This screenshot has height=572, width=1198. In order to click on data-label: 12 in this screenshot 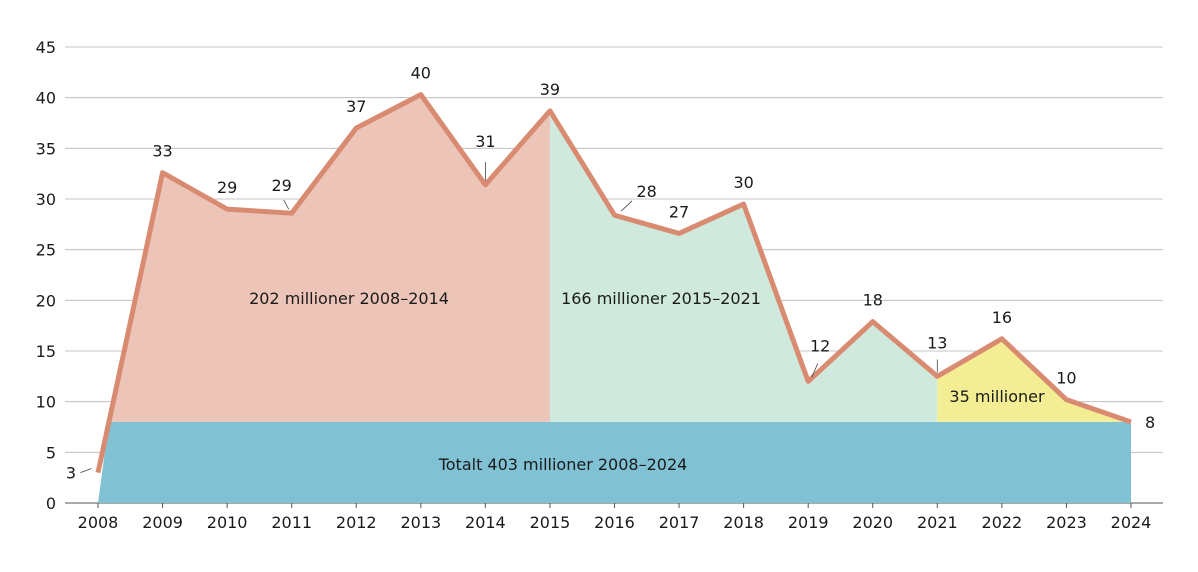, I will do `click(820, 345)`.